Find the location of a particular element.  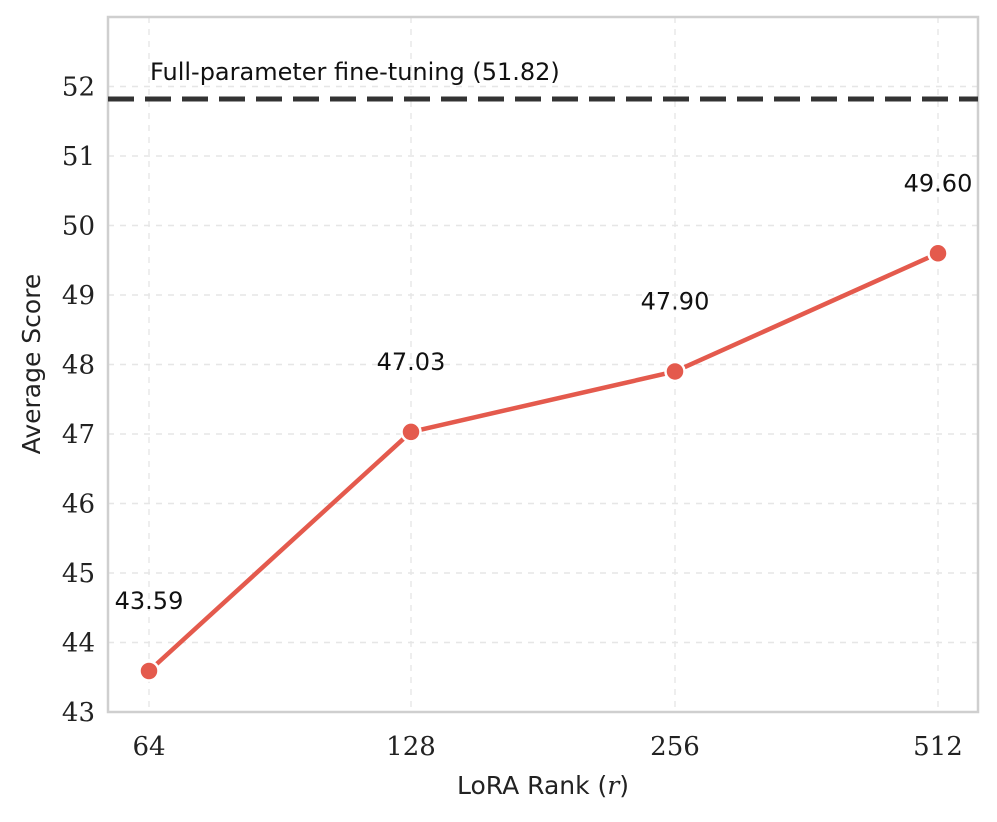

x-tick-label: 256 is located at coordinates (675, 747).